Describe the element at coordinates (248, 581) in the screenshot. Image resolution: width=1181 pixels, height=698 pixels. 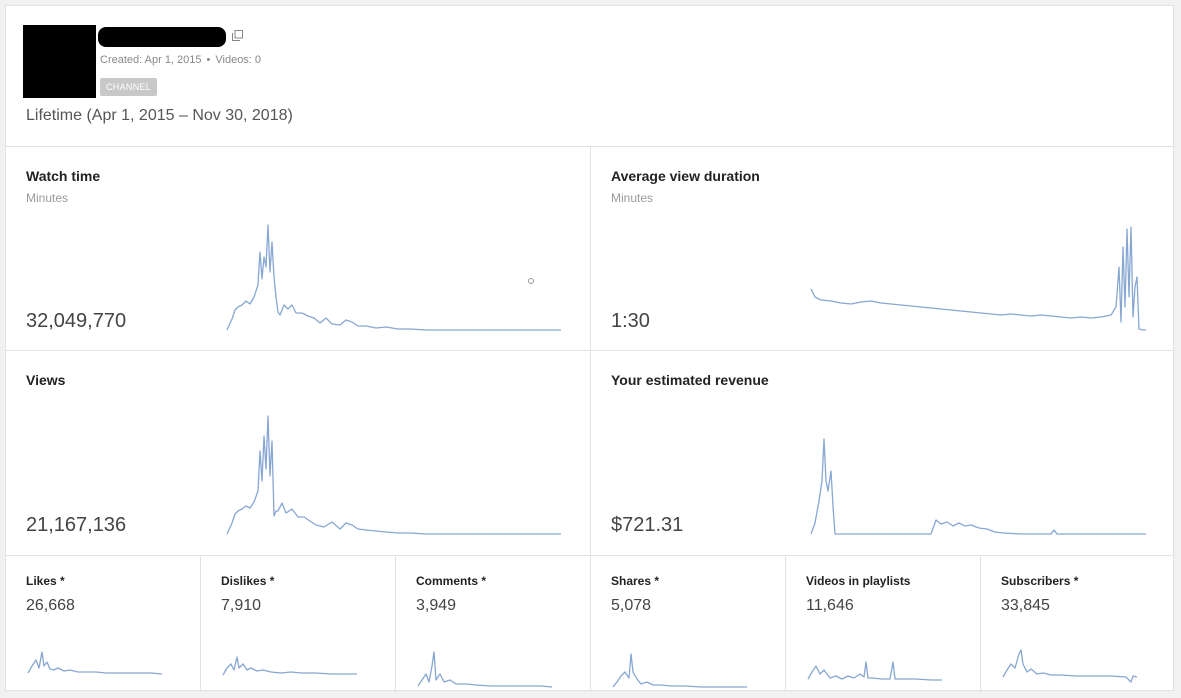
I see `dislikes-title: Dislikes *` at that location.